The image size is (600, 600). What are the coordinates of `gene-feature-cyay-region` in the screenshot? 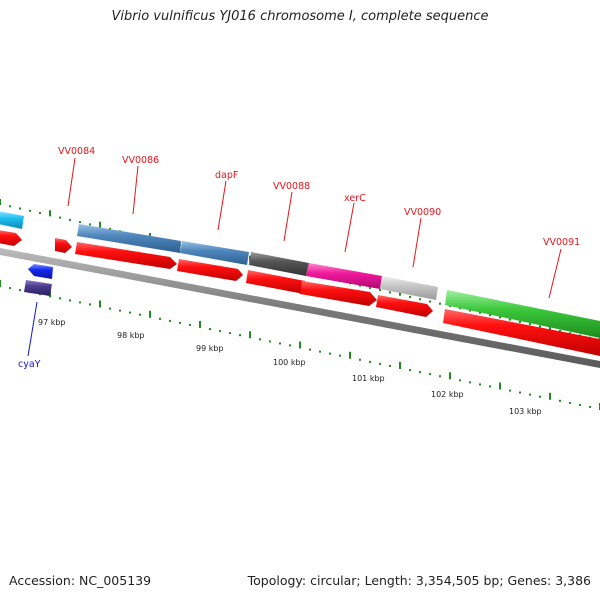 It's located at (38, 288).